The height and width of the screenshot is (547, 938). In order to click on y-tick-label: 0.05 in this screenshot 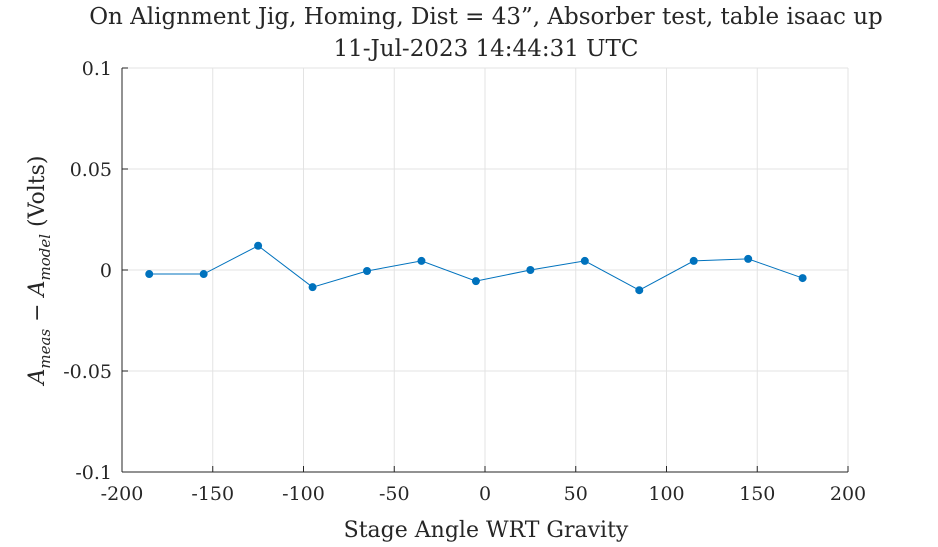, I will do `click(91, 170)`.